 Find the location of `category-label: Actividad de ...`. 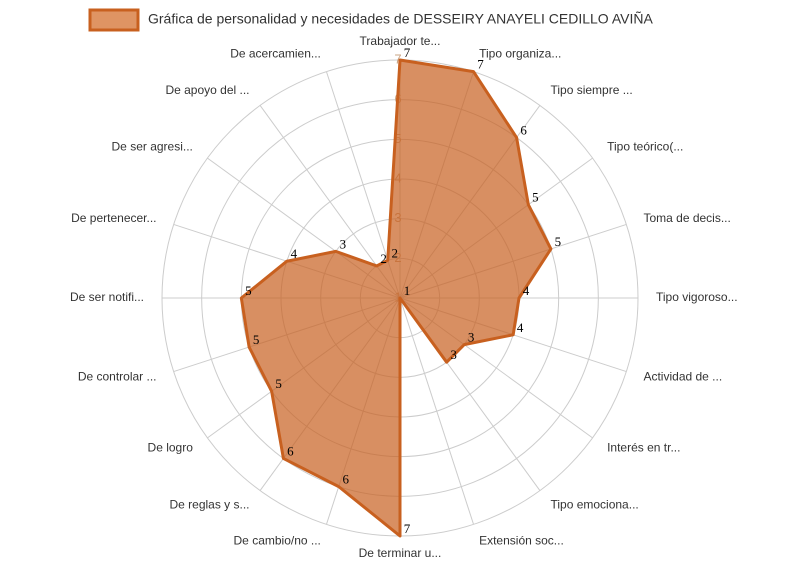

category-label: Actividad de ... is located at coordinates (682, 376).